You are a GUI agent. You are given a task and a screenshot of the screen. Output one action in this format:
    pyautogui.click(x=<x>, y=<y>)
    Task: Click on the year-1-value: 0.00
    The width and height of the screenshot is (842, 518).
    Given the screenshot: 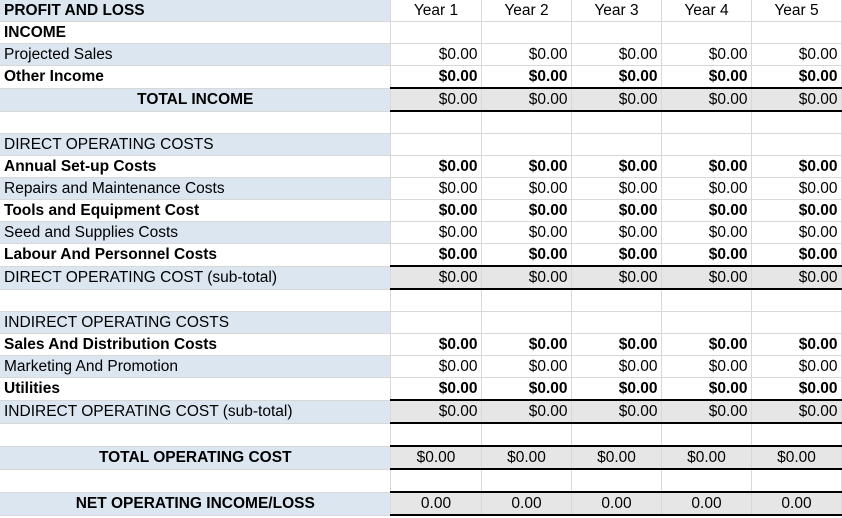 What is the action you would take?
    pyautogui.click(x=436, y=503)
    